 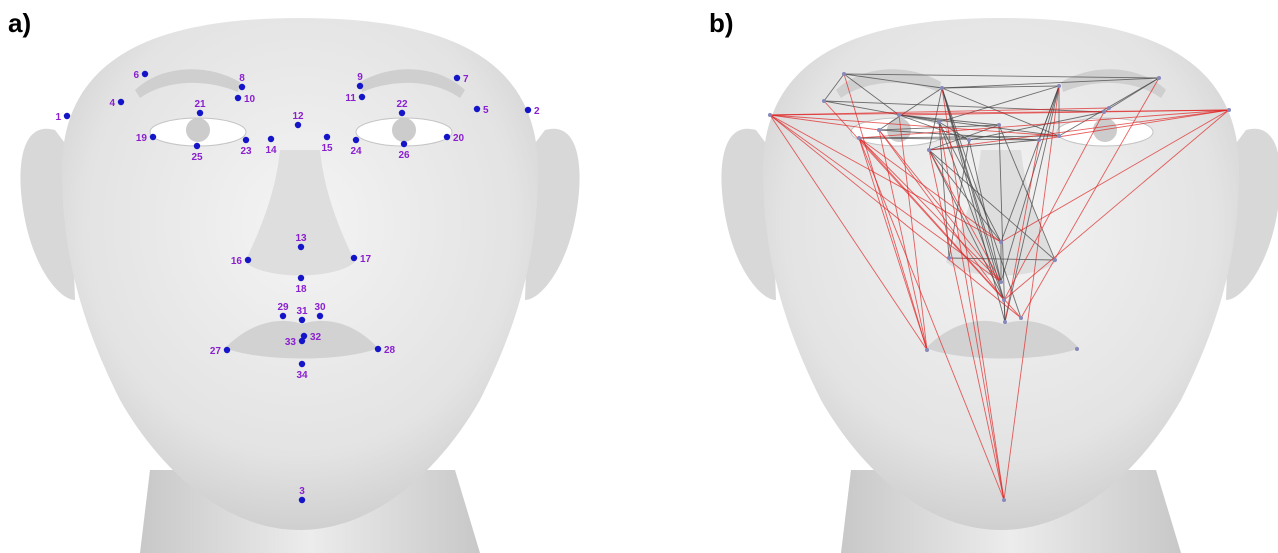 I want to click on landmark-label-2: 2, so click(x=537, y=111).